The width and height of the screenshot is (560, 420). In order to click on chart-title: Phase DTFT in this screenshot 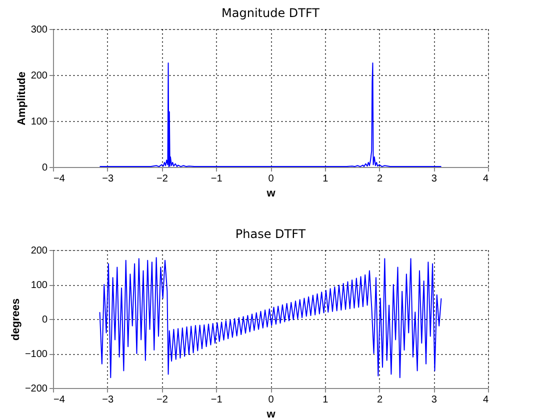, I will do `click(270, 234)`.